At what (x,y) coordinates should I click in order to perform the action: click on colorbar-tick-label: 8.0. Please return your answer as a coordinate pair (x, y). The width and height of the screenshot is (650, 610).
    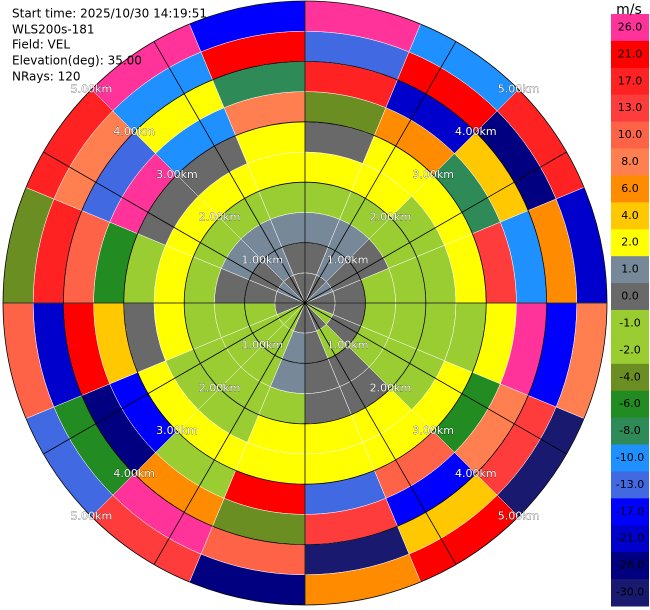
    Looking at the image, I should click on (630, 161).